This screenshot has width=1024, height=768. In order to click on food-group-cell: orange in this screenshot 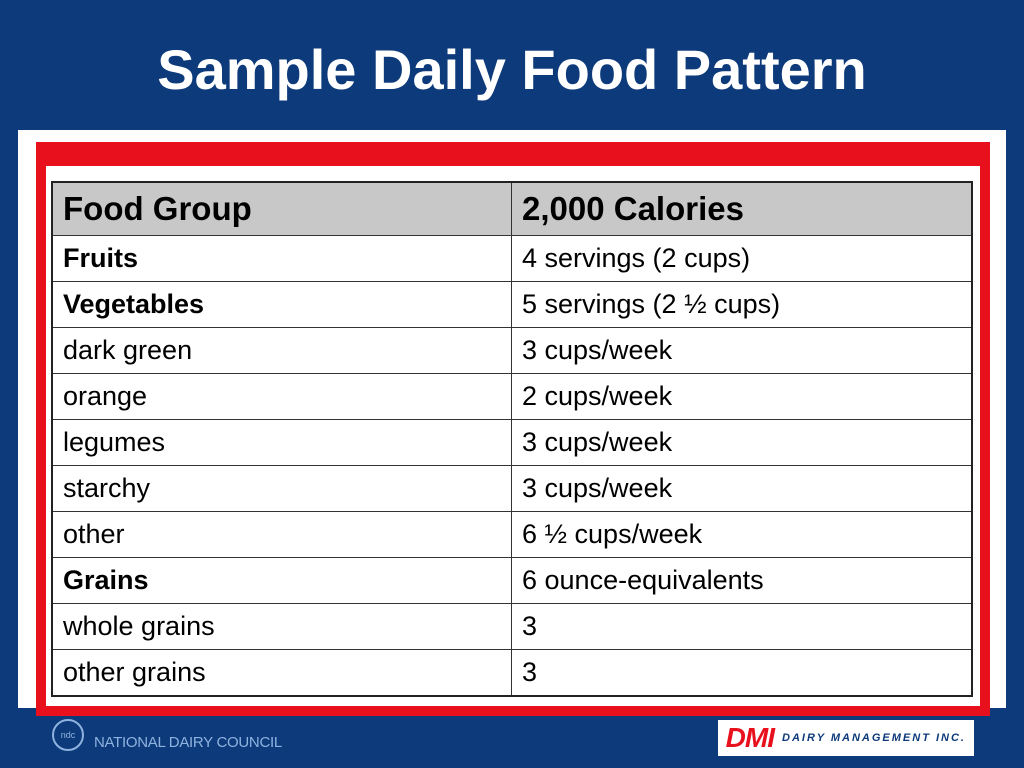, I will do `click(281, 396)`.